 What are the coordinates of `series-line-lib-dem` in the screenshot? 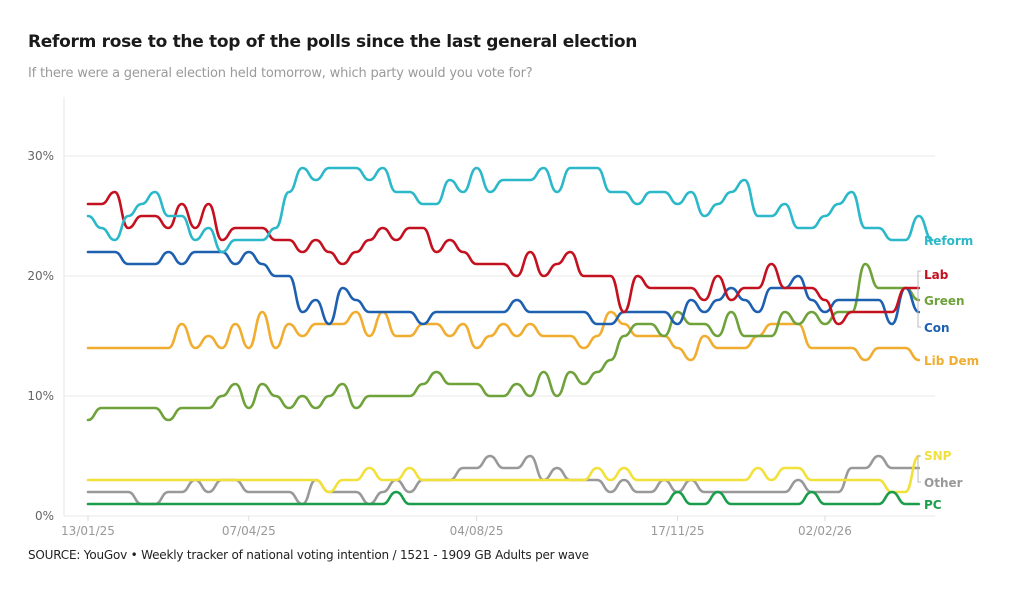 It's located at (503, 336).